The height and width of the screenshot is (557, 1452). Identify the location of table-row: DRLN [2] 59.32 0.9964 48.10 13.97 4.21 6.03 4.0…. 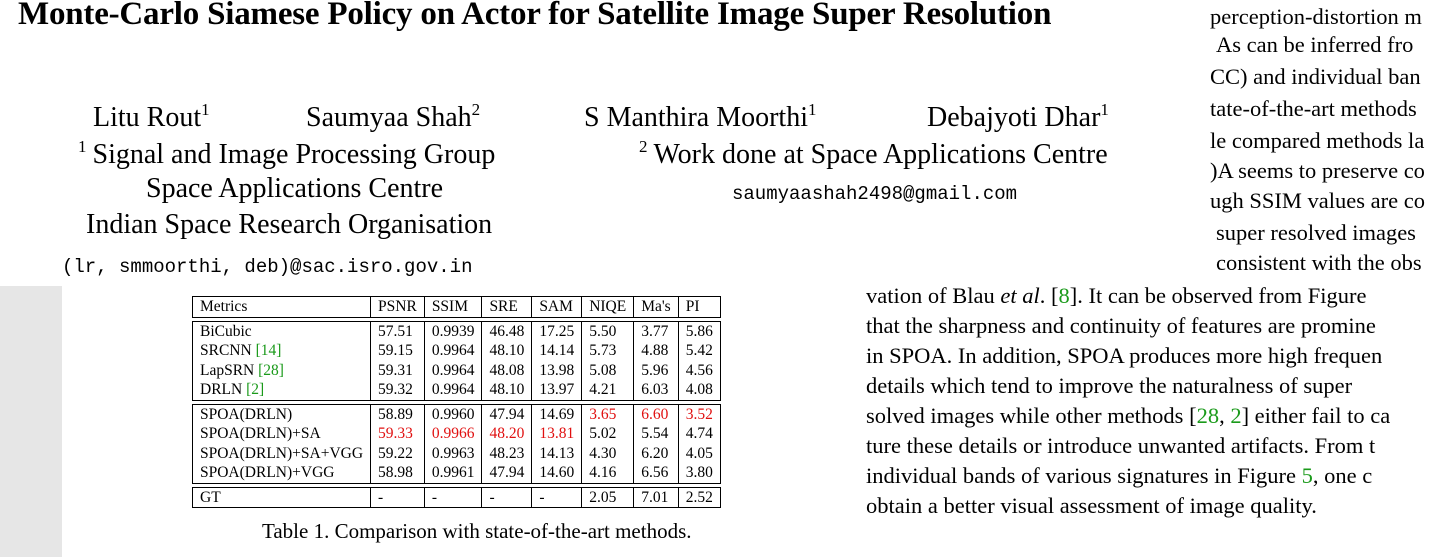
(456, 390).